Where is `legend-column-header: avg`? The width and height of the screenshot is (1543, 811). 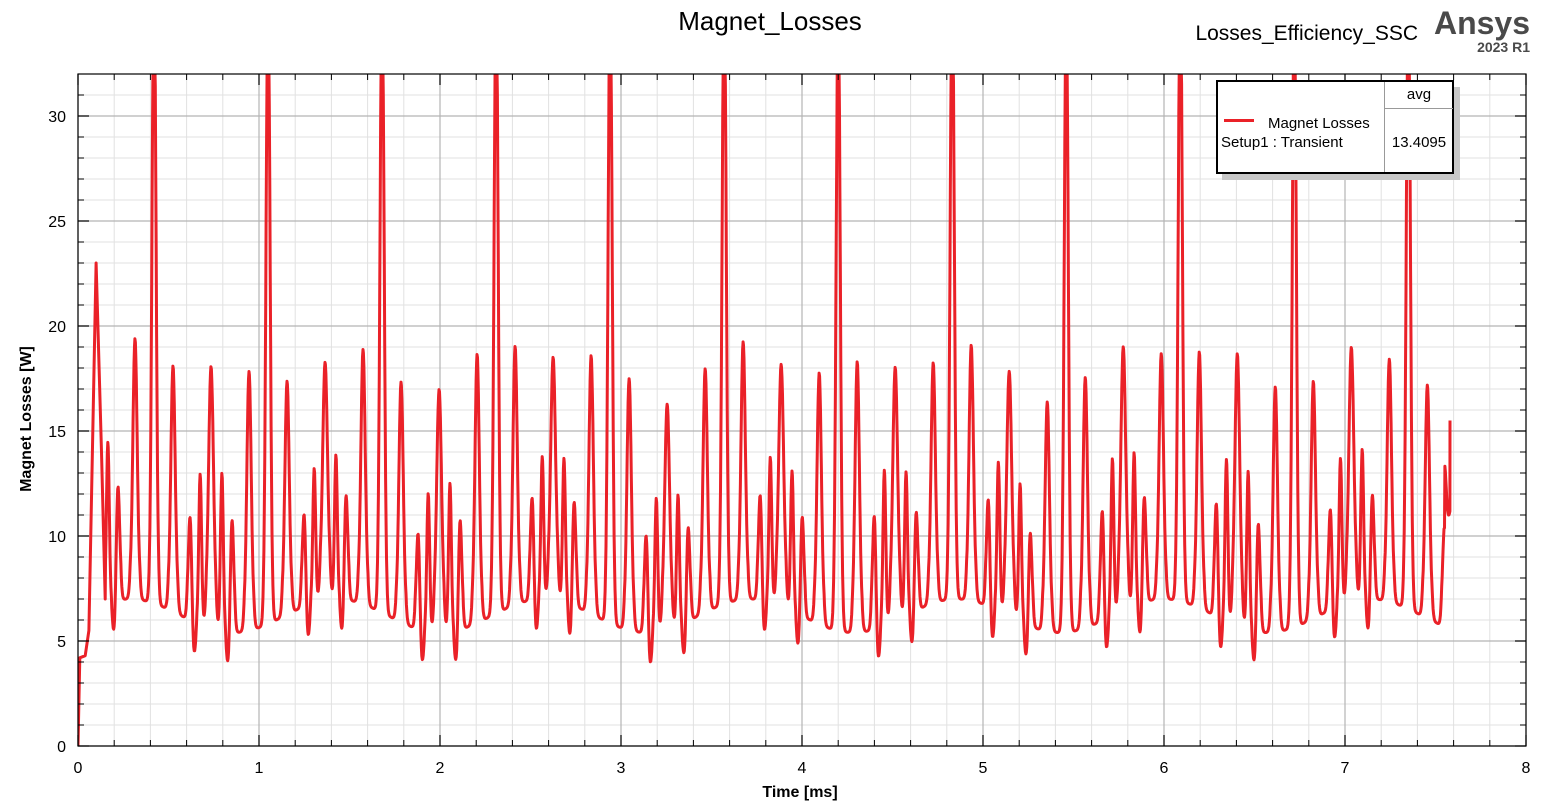
legend-column-header: avg is located at coordinates (1418, 95).